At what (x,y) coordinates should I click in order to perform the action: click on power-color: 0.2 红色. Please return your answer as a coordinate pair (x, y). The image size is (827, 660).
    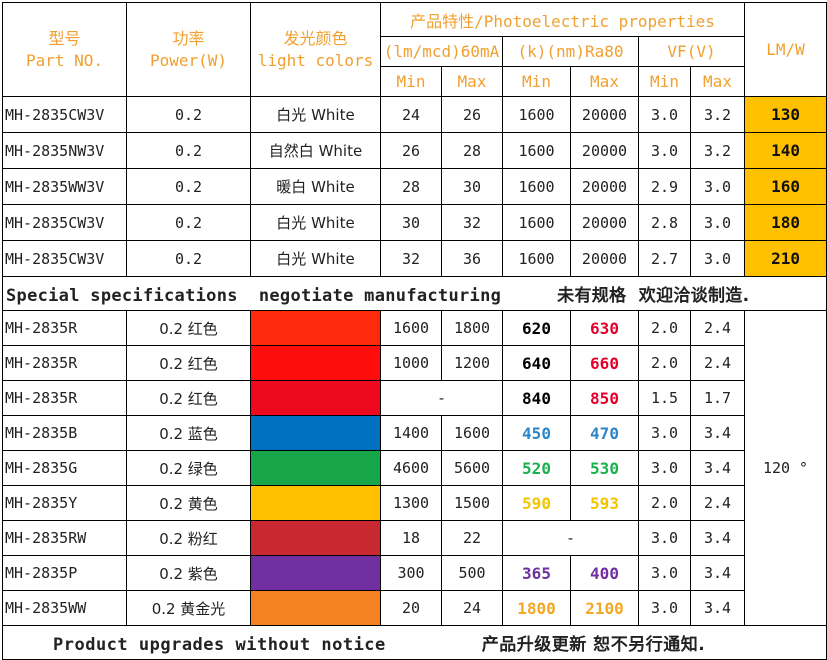
    Looking at the image, I should click on (188, 398).